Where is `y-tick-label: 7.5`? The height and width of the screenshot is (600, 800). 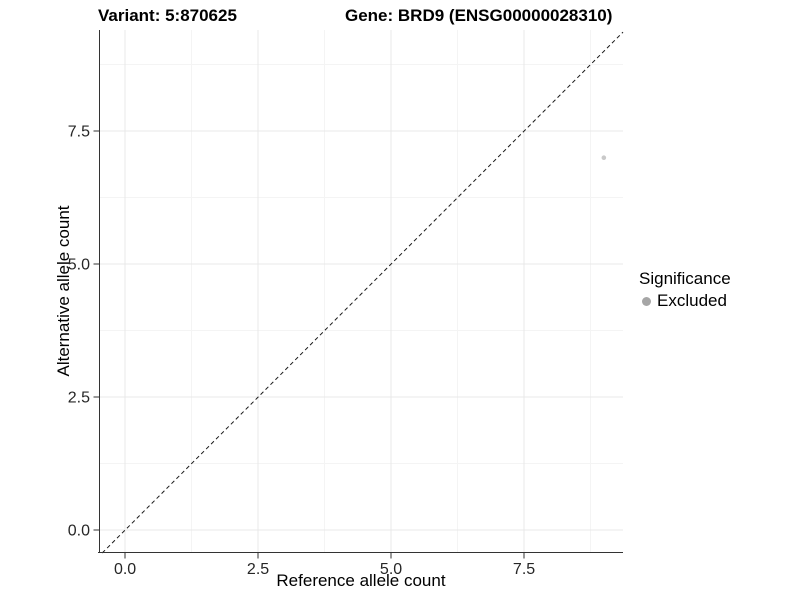 y-tick-label: 7.5 is located at coordinates (79, 132).